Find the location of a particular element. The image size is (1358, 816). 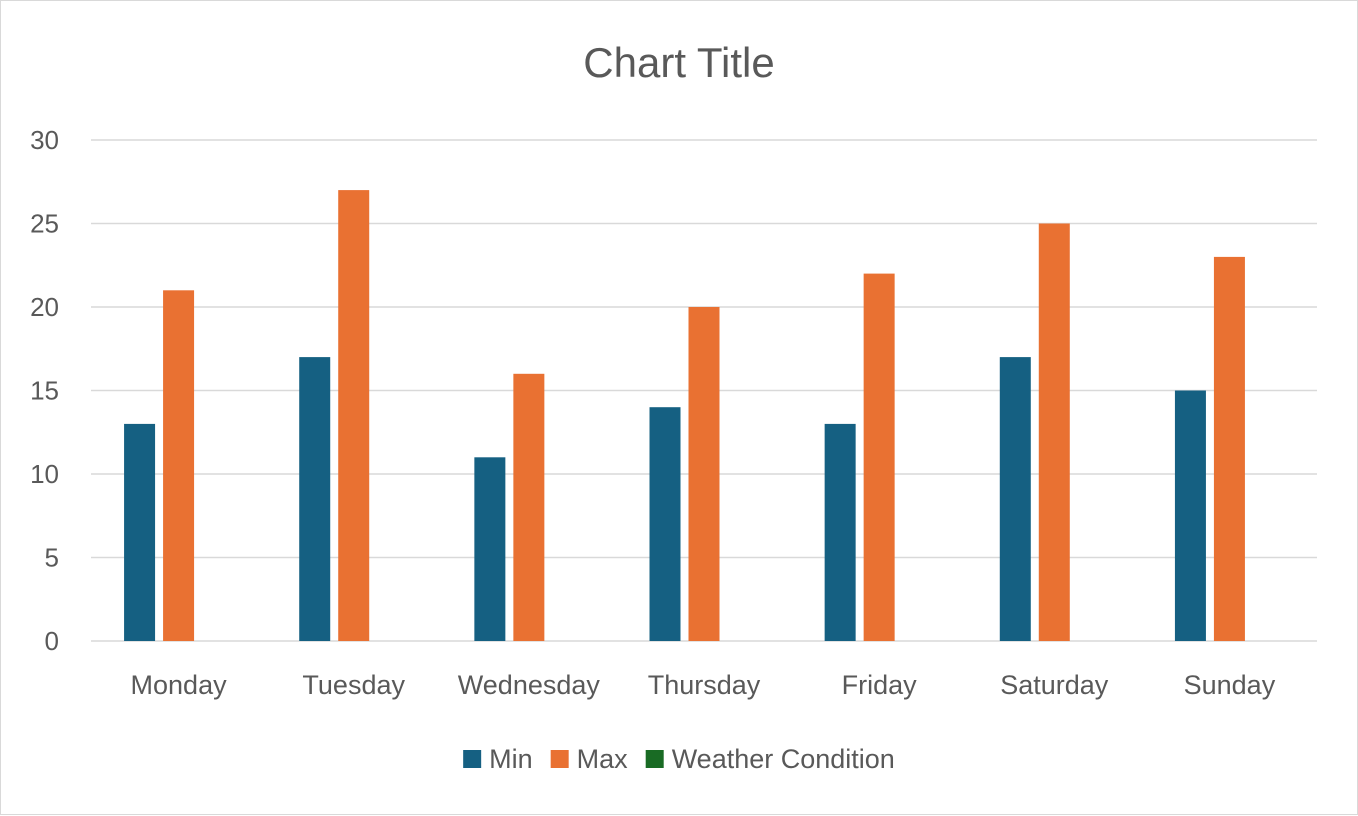

bar-min-tuesday is located at coordinates (315, 499).